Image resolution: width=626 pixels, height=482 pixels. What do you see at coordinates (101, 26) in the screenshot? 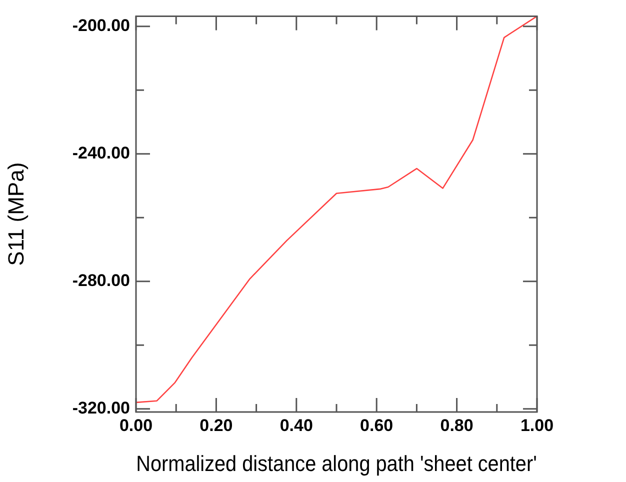
I see `y-tick-label: -200.00` at bounding box center [101, 26].